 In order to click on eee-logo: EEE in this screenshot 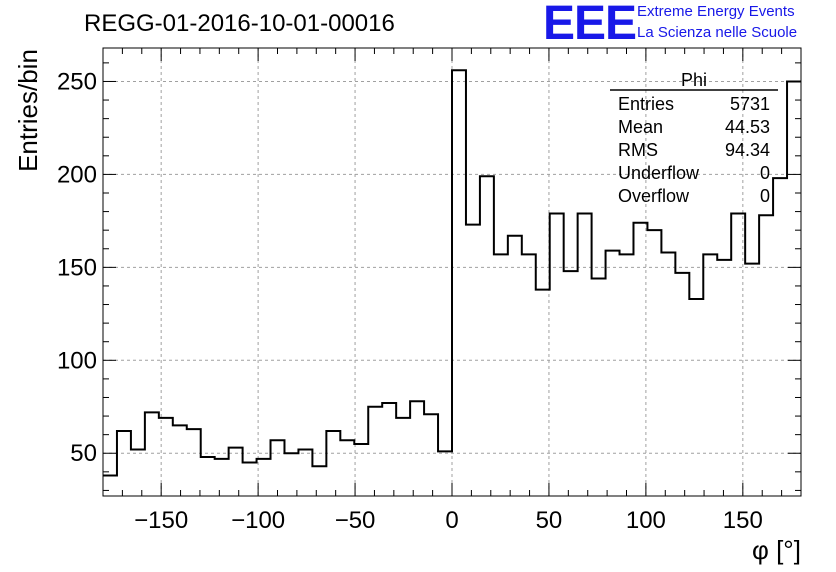, I will do `click(590, 25)`.